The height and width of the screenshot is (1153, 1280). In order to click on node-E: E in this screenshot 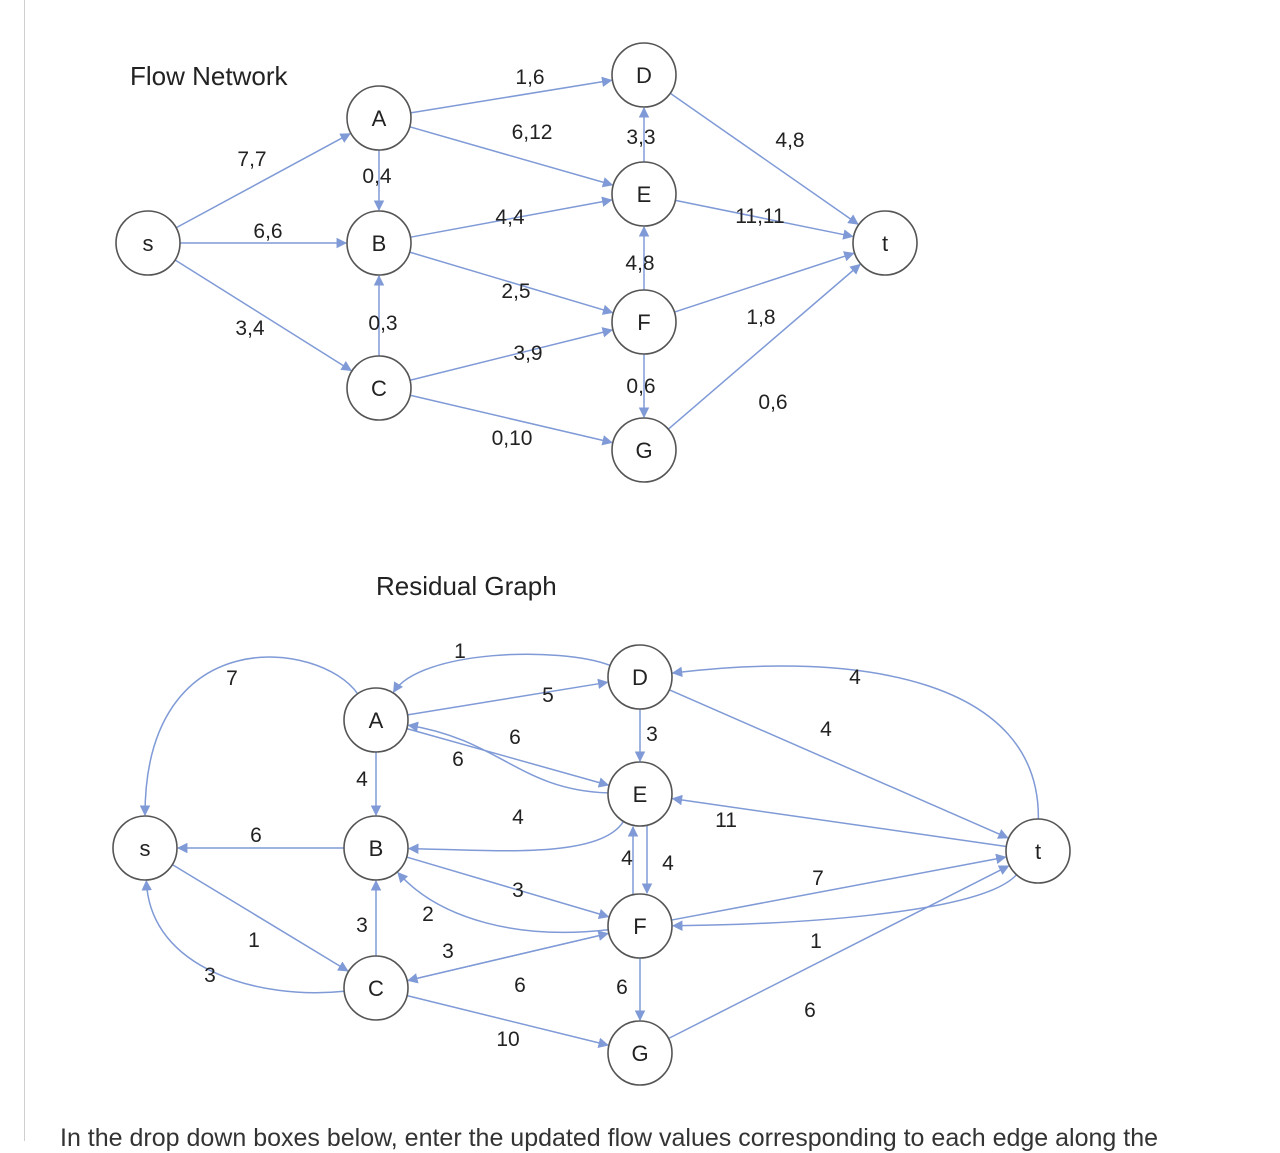, I will do `click(644, 194)`.